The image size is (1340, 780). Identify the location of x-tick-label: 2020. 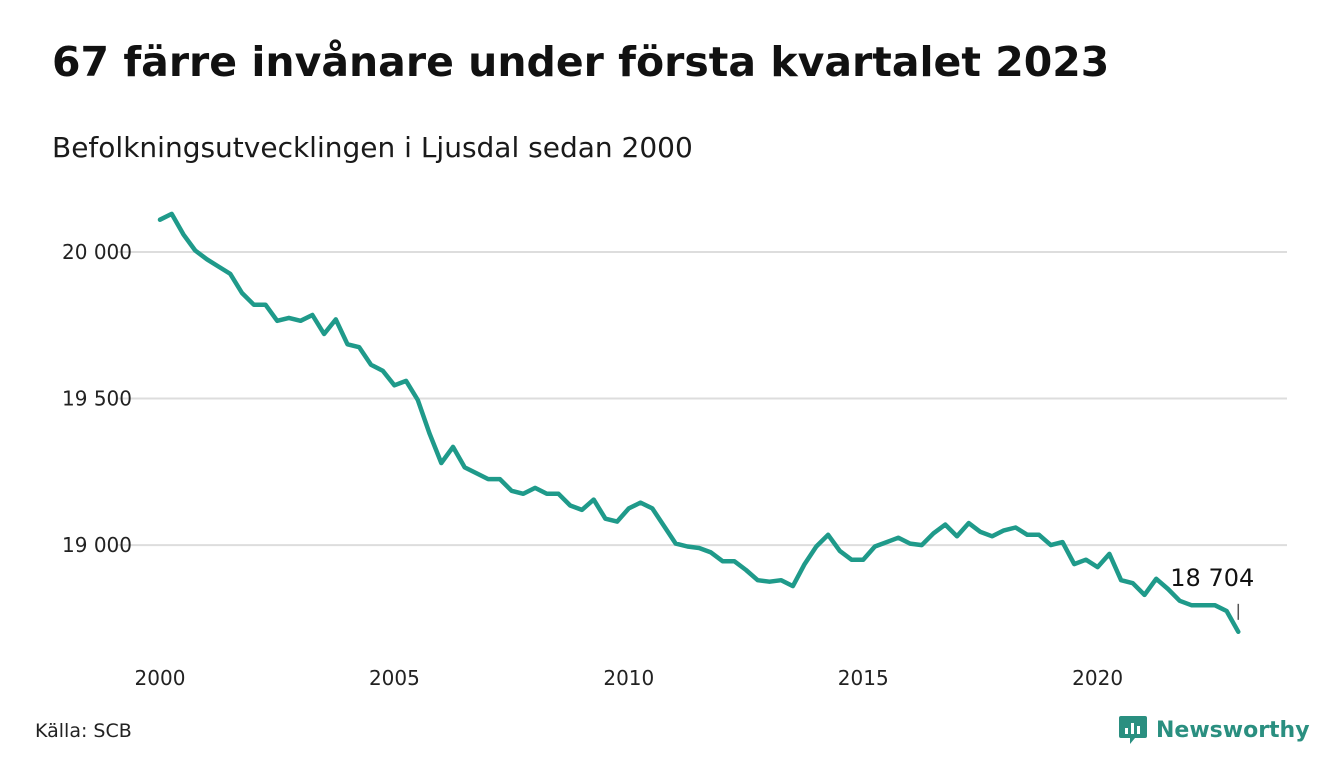
(1097, 678).